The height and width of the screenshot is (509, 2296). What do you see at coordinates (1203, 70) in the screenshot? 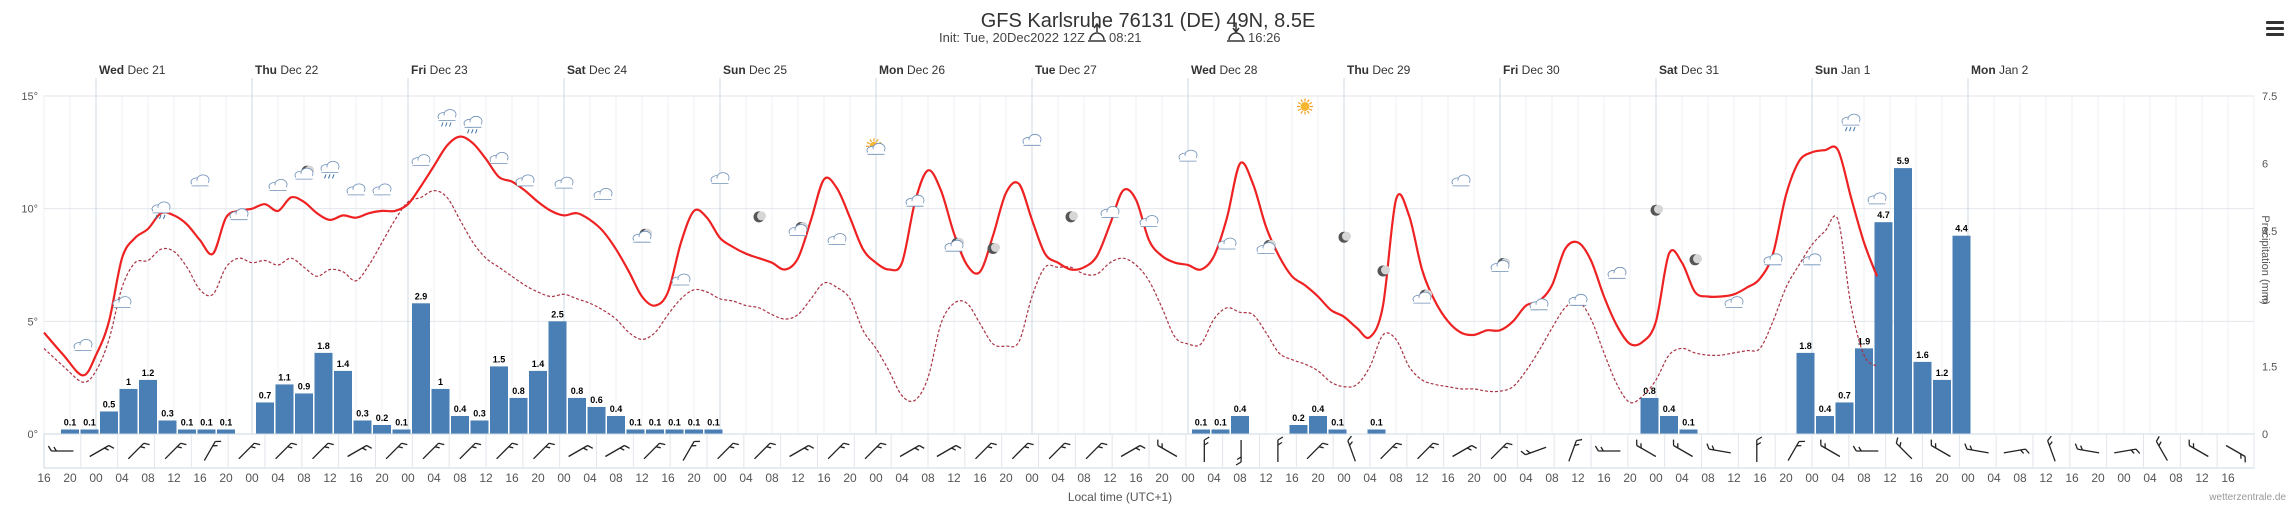
I see `day-label-dow: Wed` at bounding box center [1203, 70].